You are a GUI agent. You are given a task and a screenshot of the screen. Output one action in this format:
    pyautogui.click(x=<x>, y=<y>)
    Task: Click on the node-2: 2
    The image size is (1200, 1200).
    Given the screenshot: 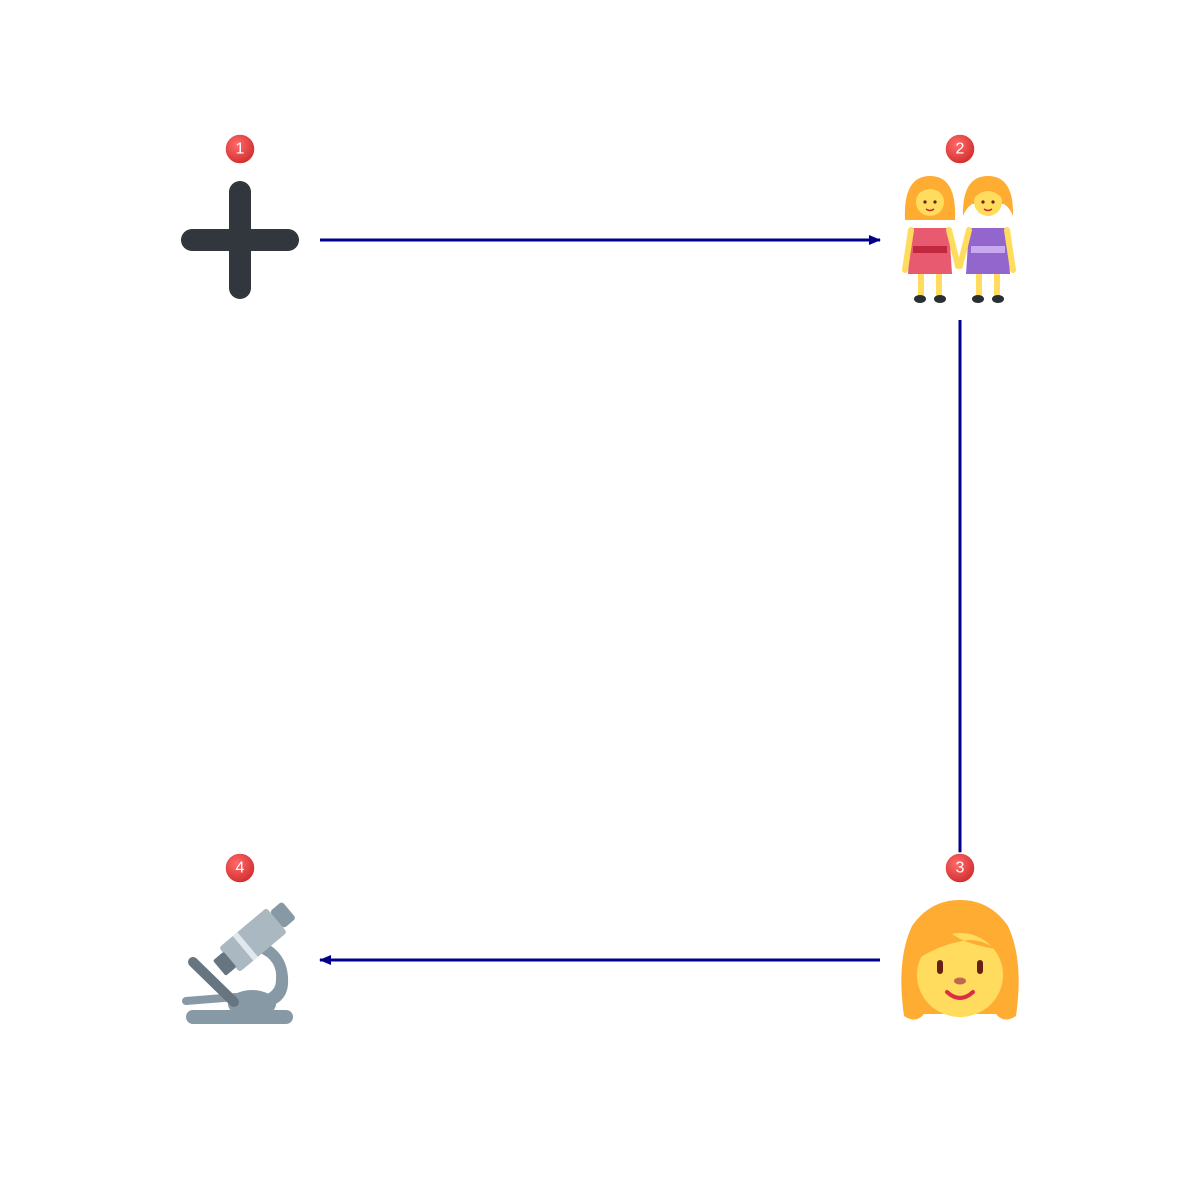 What is the action you would take?
    pyautogui.click(x=959, y=218)
    